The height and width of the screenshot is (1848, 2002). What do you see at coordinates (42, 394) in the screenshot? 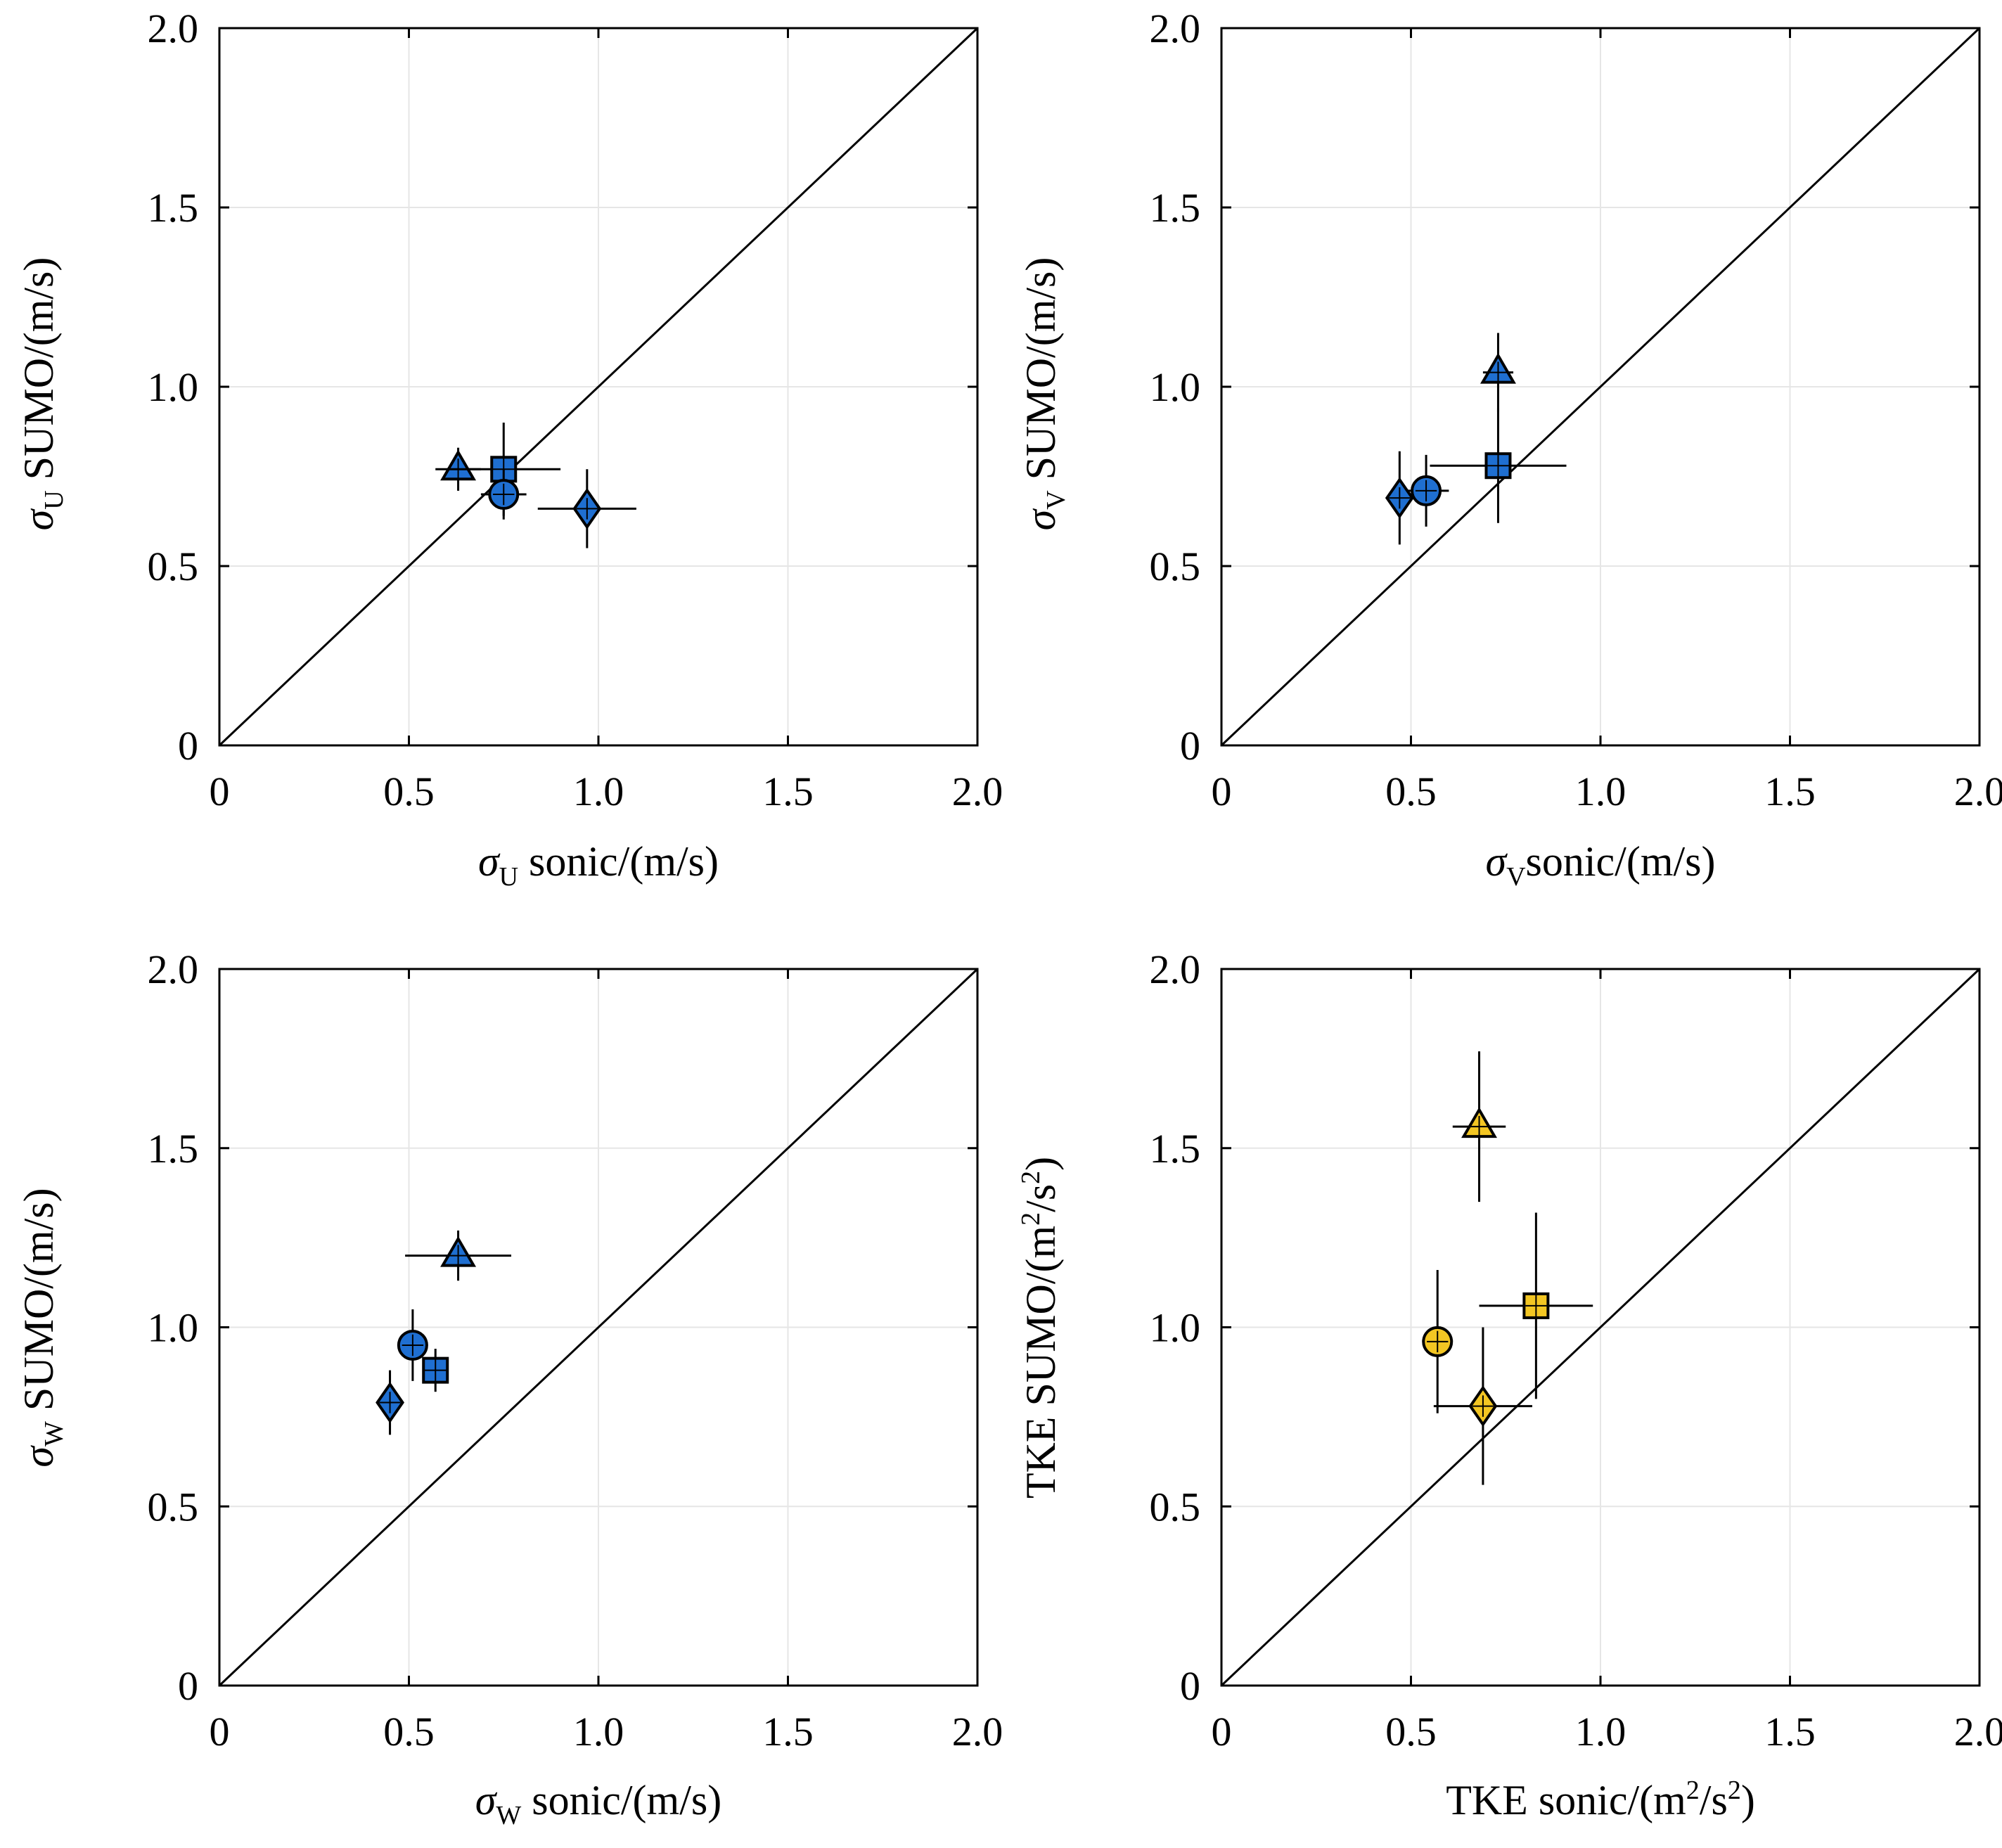
I see `y-axis-label: σU SUMO/(m/s)` at bounding box center [42, 394].